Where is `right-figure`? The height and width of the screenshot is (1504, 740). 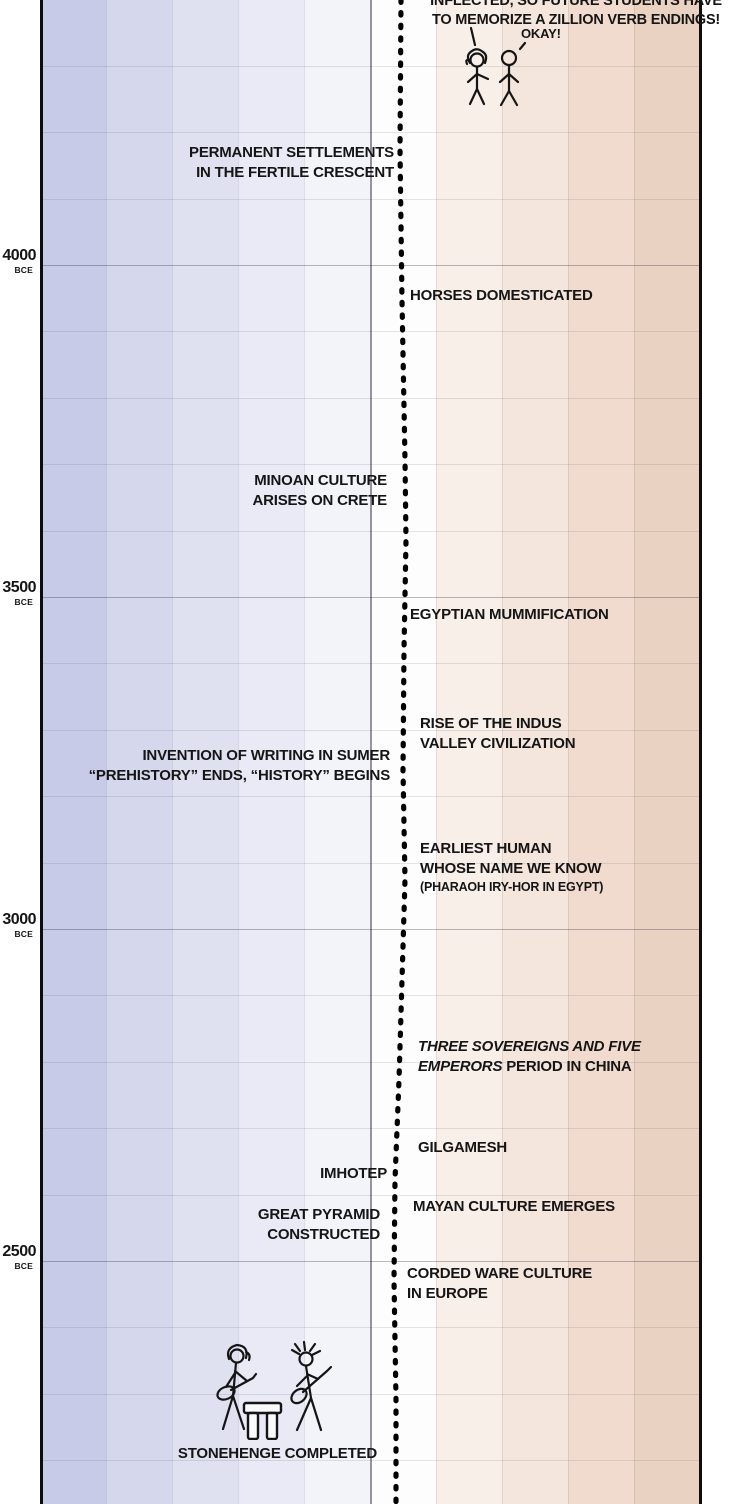
right-figure is located at coordinates (512, 74).